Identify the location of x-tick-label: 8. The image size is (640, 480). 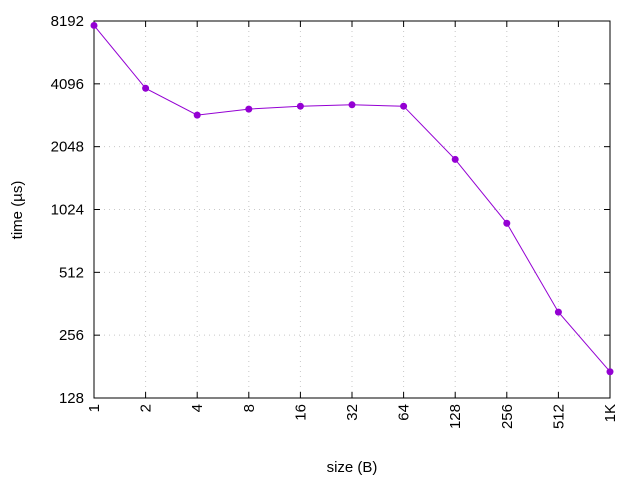
(249, 408).